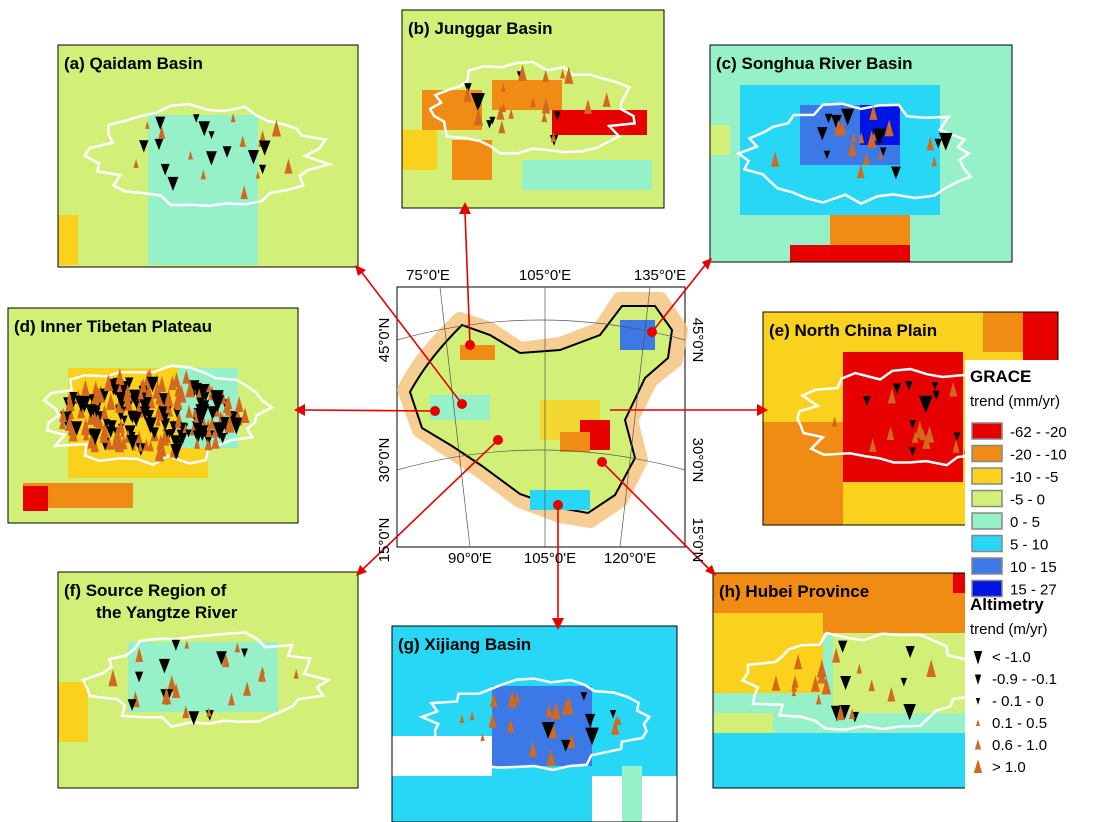 This screenshot has width=1104, height=822. Describe the element at coordinates (1025, 522) in the screenshot. I see `legend-label: 0 - 5` at that location.